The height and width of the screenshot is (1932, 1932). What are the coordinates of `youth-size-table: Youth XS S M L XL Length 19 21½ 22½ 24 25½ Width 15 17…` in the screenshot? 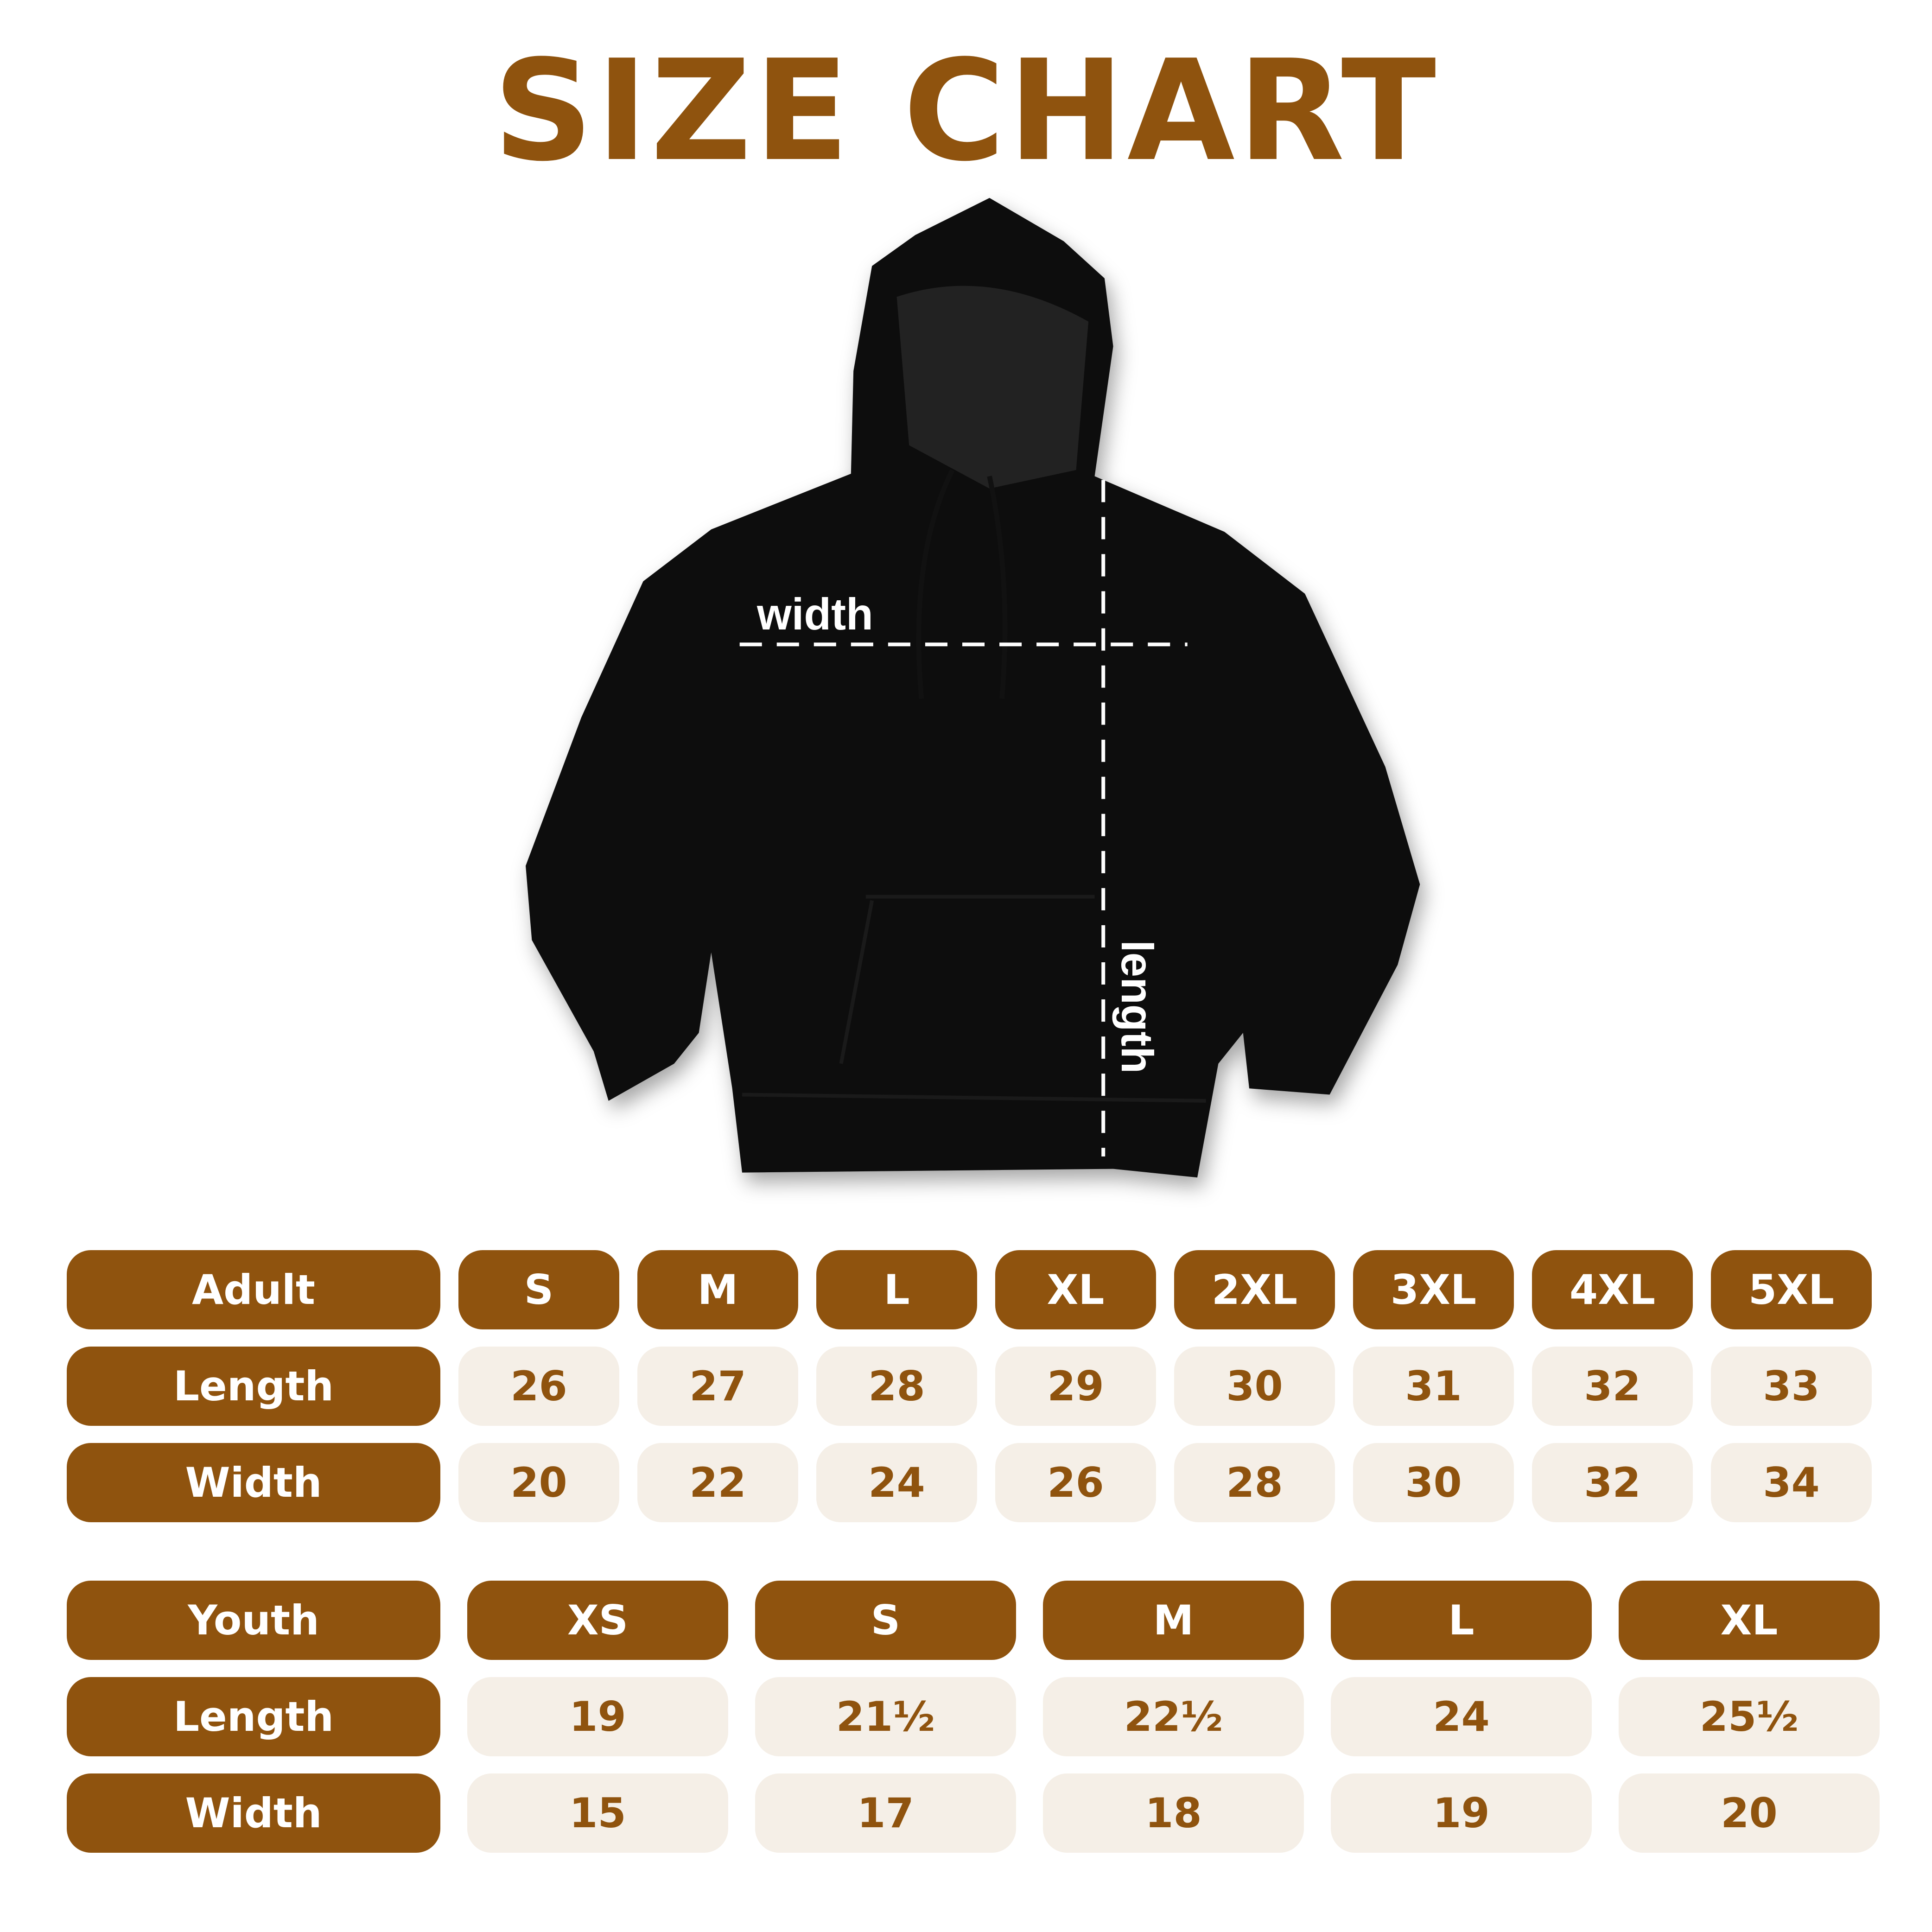 It's located at (973, 1717).